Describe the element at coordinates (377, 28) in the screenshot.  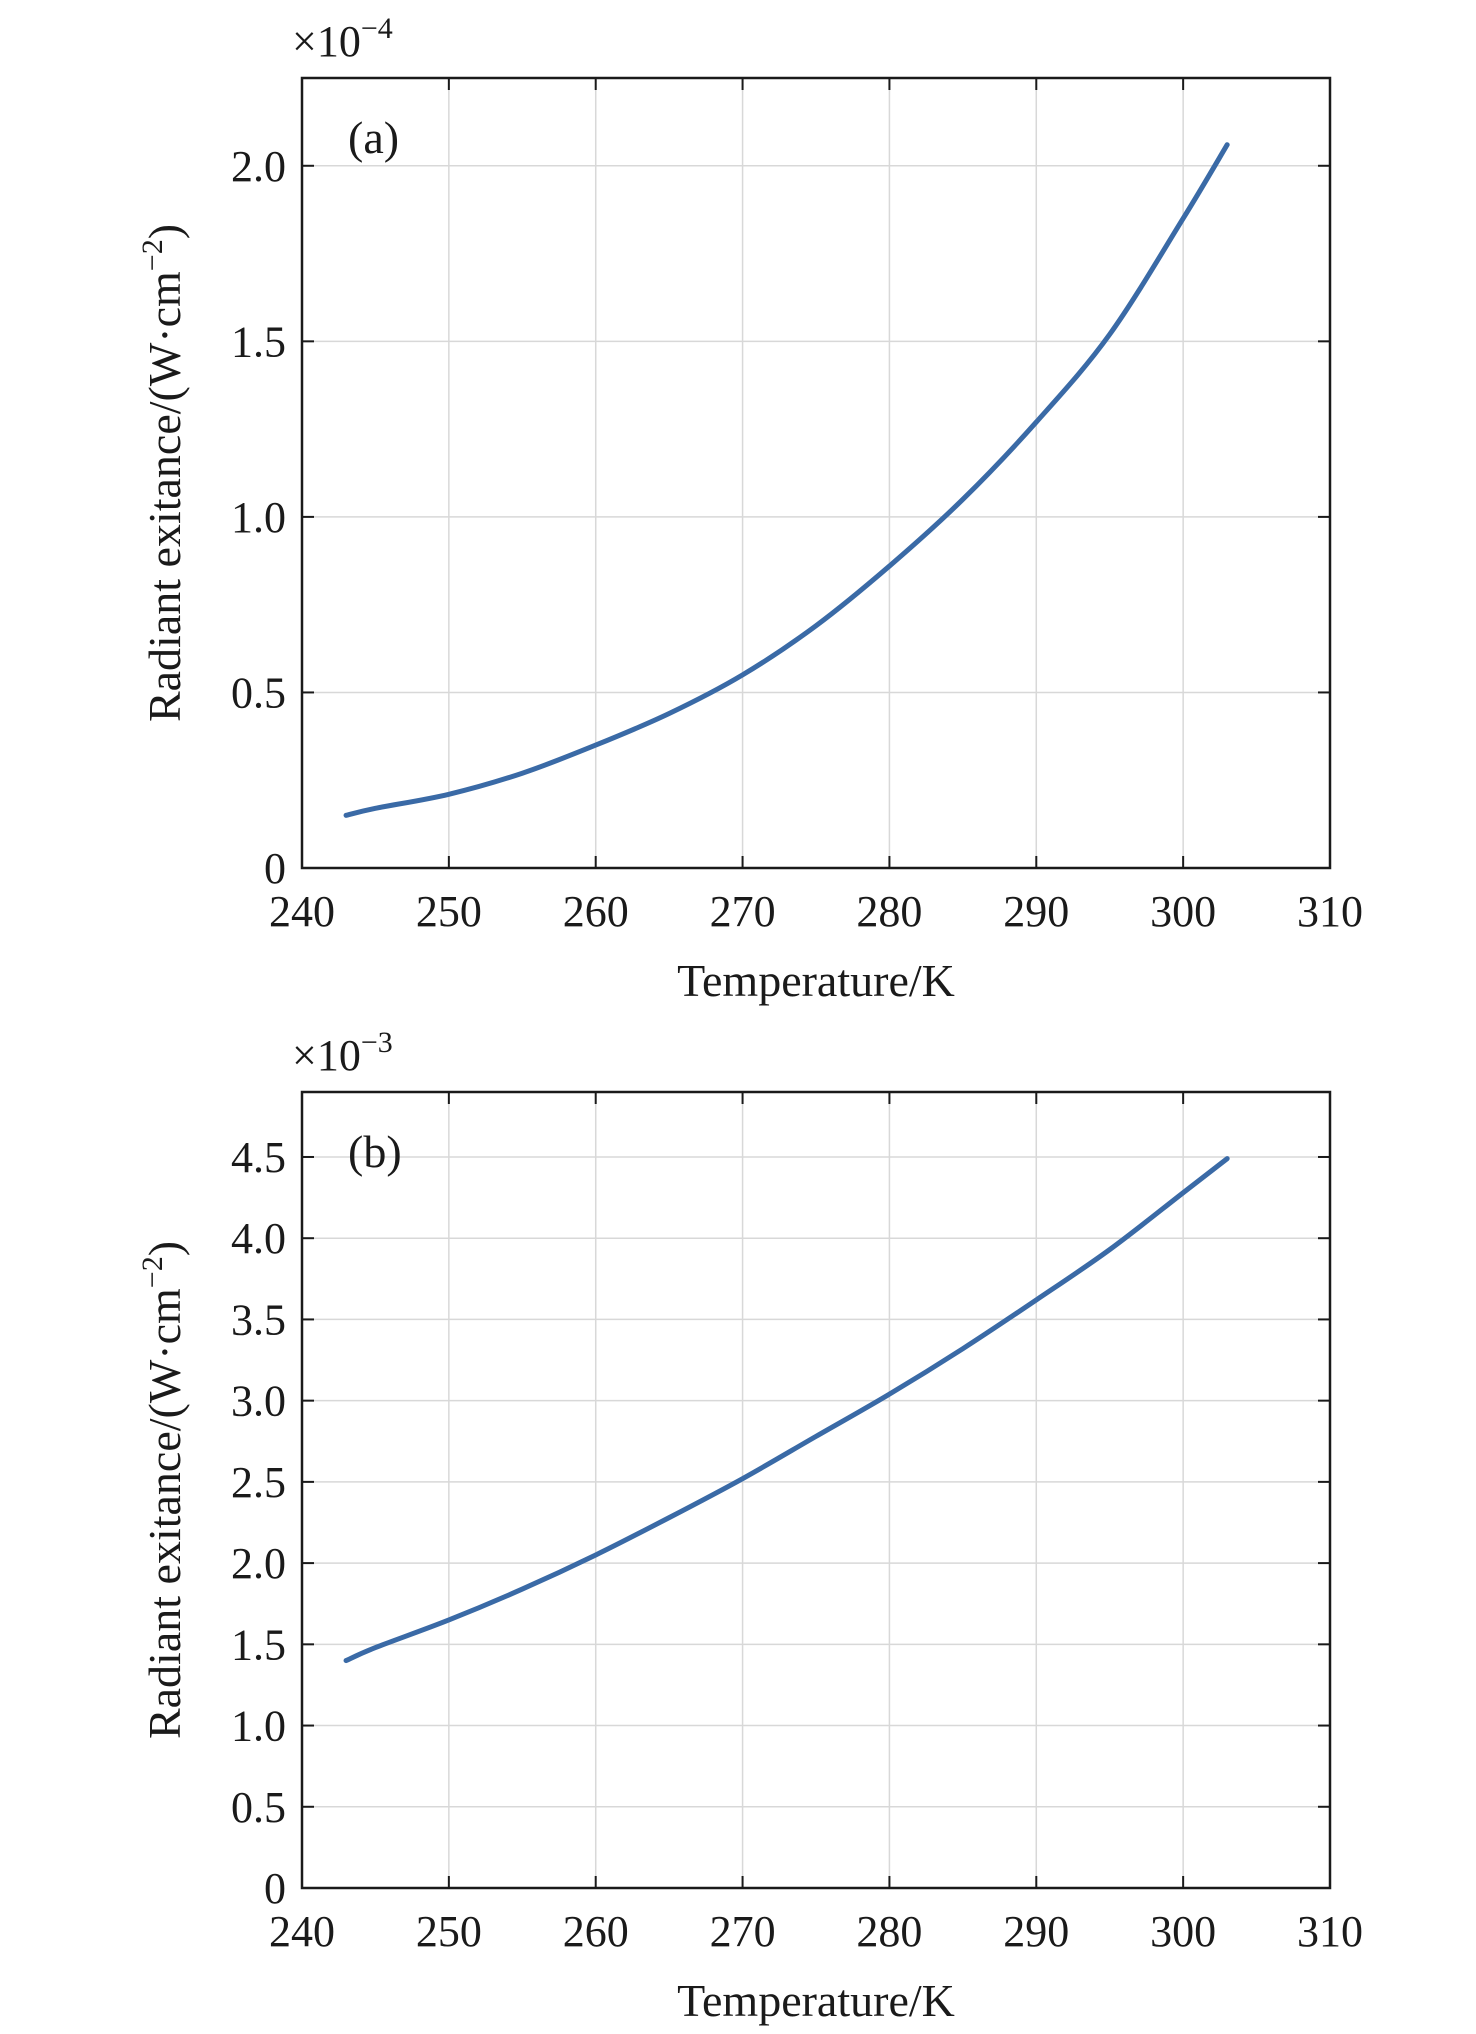
I see `axis-multiplier-exponent: −4` at that location.